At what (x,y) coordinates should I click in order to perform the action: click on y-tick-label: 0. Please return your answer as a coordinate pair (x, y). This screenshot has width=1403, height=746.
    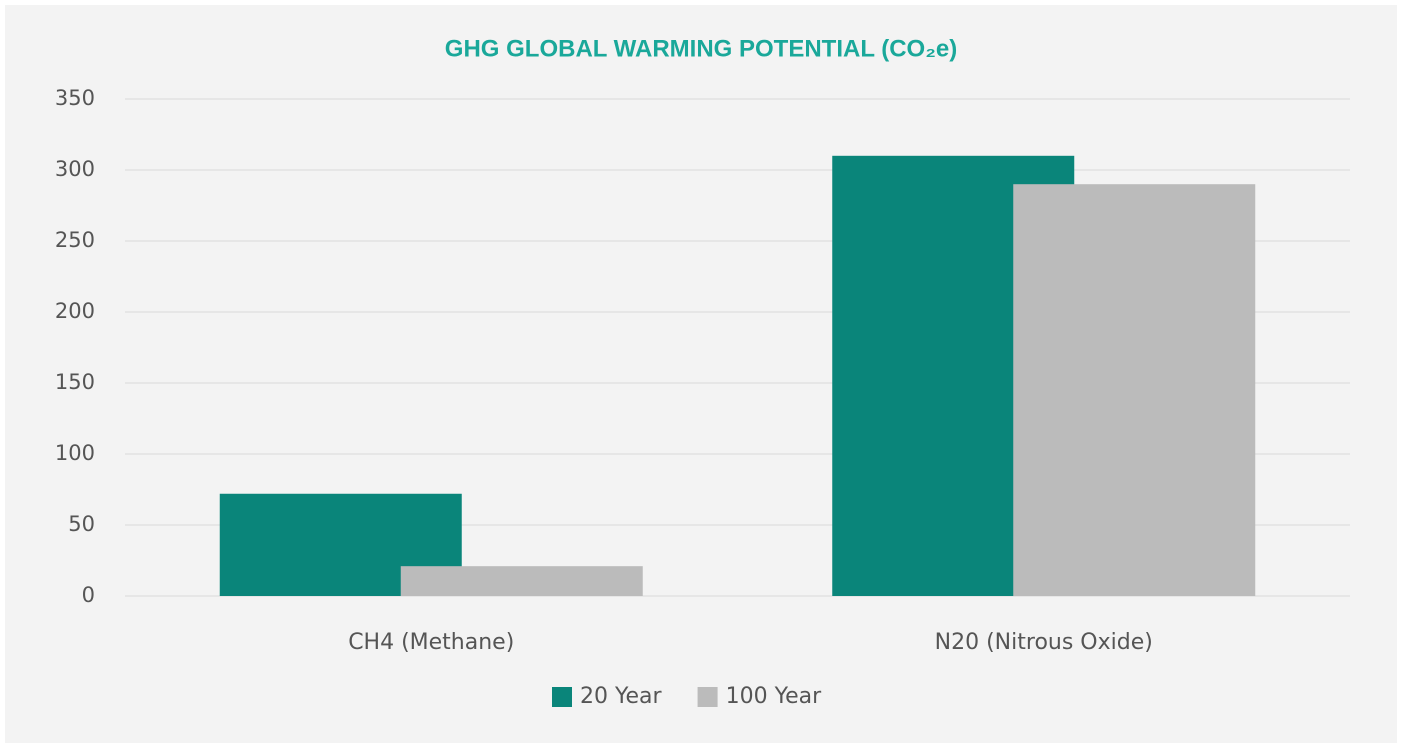
    Looking at the image, I should click on (88, 595).